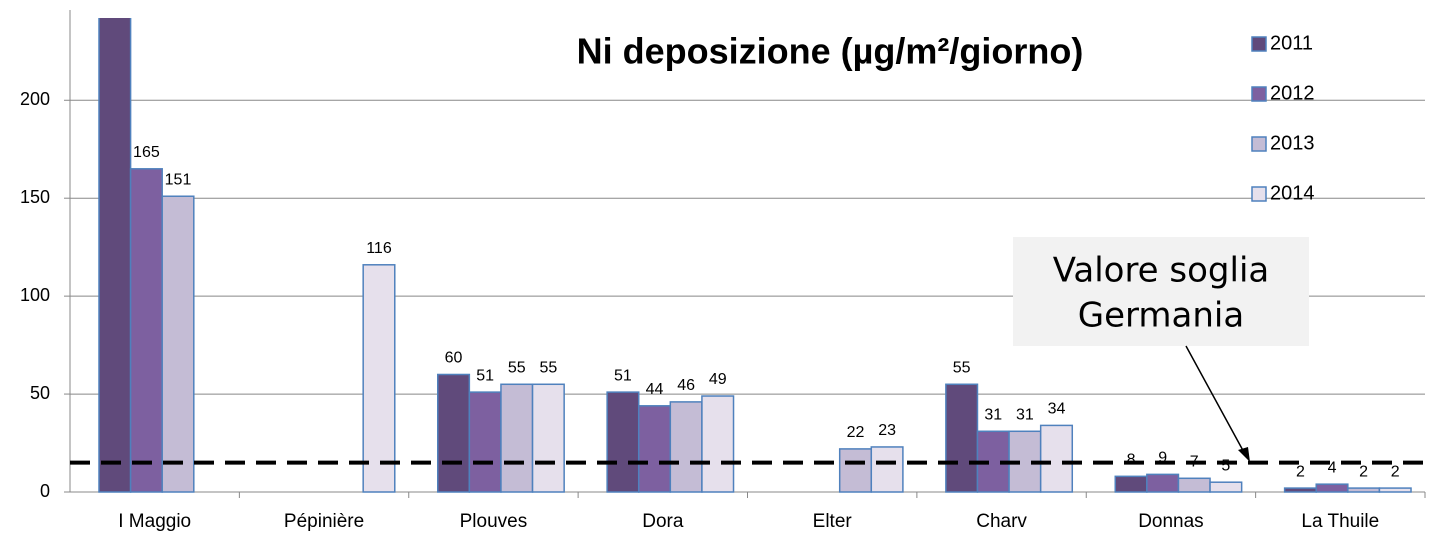  What do you see at coordinates (1001, 521) in the screenshot?
I see `x-tick-label: Charv` at bounding box center [1001, 521].